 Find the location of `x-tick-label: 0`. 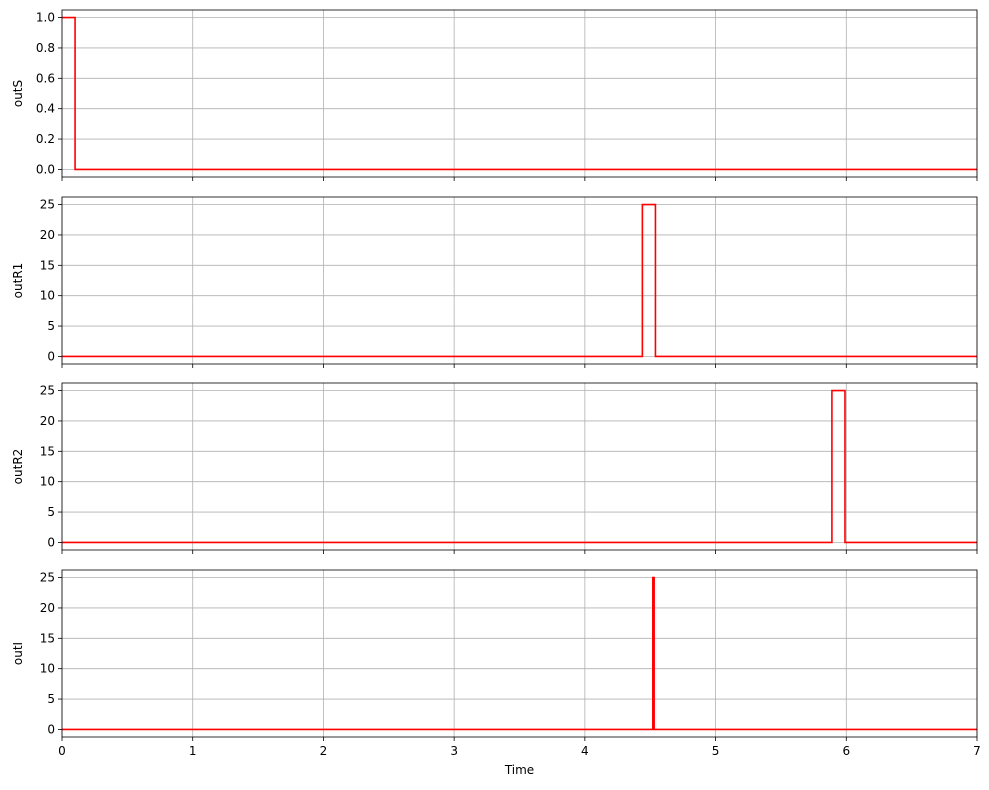

x-tick-label: 0 is located at coordinates (62, 751).